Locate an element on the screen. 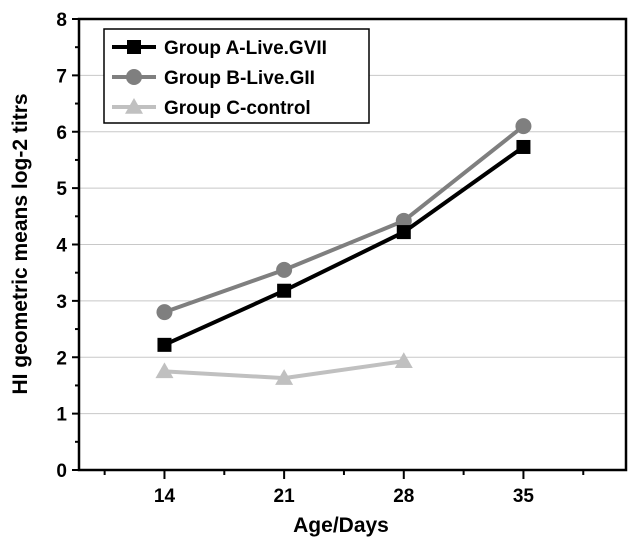  legend-label-2: Group B-Live.GII is located at coordinates (239, 78).